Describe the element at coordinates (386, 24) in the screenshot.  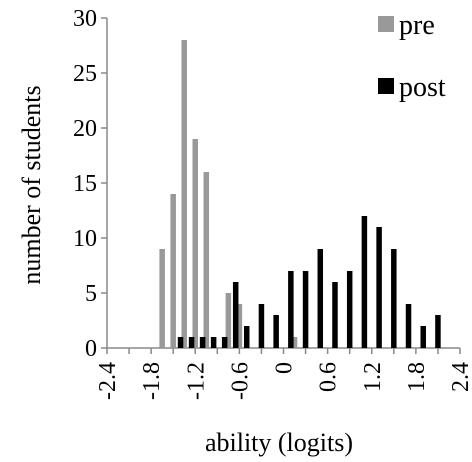
I see `legend-swatch-pre` at that location.